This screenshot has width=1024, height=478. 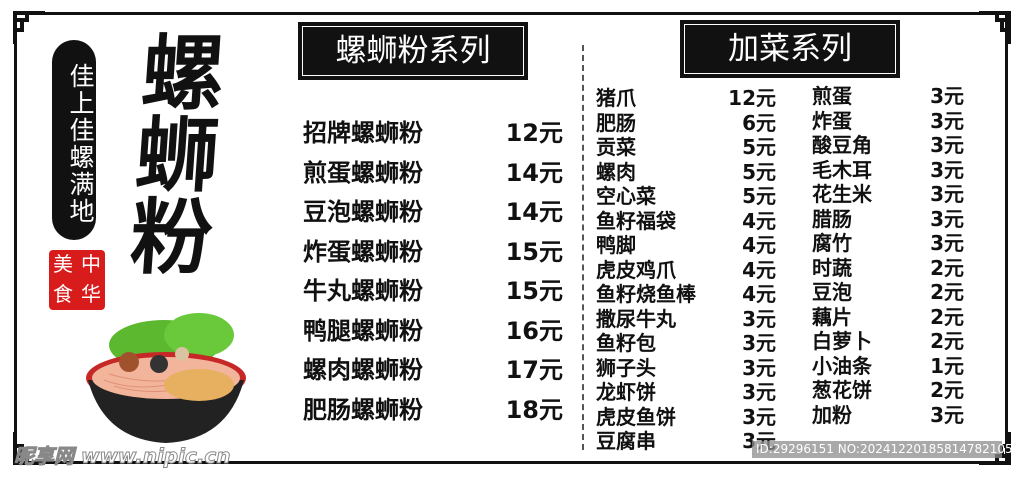 What do you see at coordinates (363, 133) in the screenshot?
I see `item-name: 招牌螺蛳粉` at bounding box center [363, 133].